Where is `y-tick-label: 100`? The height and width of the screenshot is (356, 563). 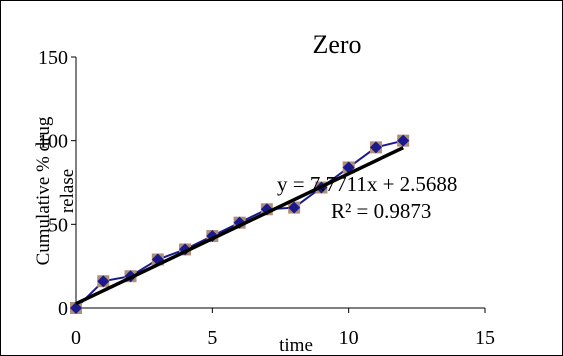
y-tick-label: 100 is located at coordinates (53, 142).